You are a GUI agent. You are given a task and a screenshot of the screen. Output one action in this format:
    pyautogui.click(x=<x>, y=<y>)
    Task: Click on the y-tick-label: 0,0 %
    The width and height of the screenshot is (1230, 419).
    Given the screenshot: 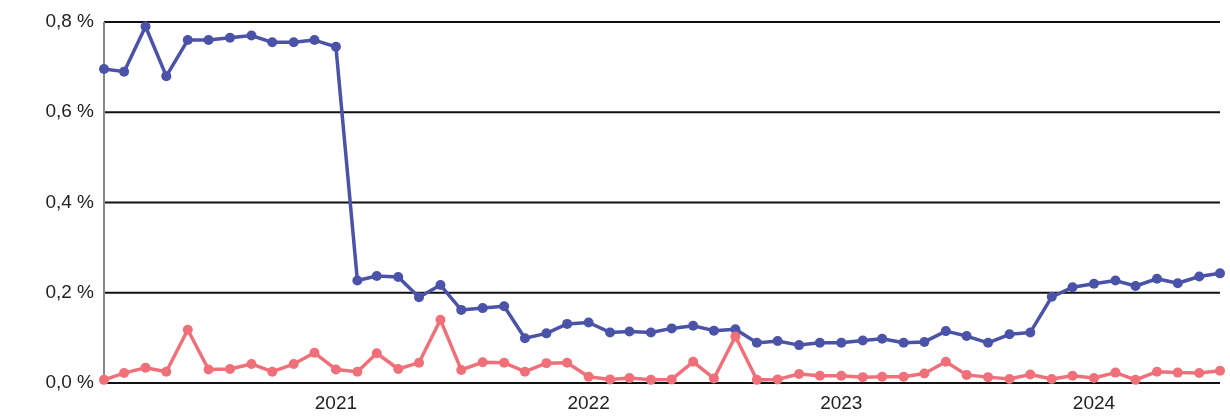 What is the action you would take?
    pyautogui.click(x=70, y=382)
    